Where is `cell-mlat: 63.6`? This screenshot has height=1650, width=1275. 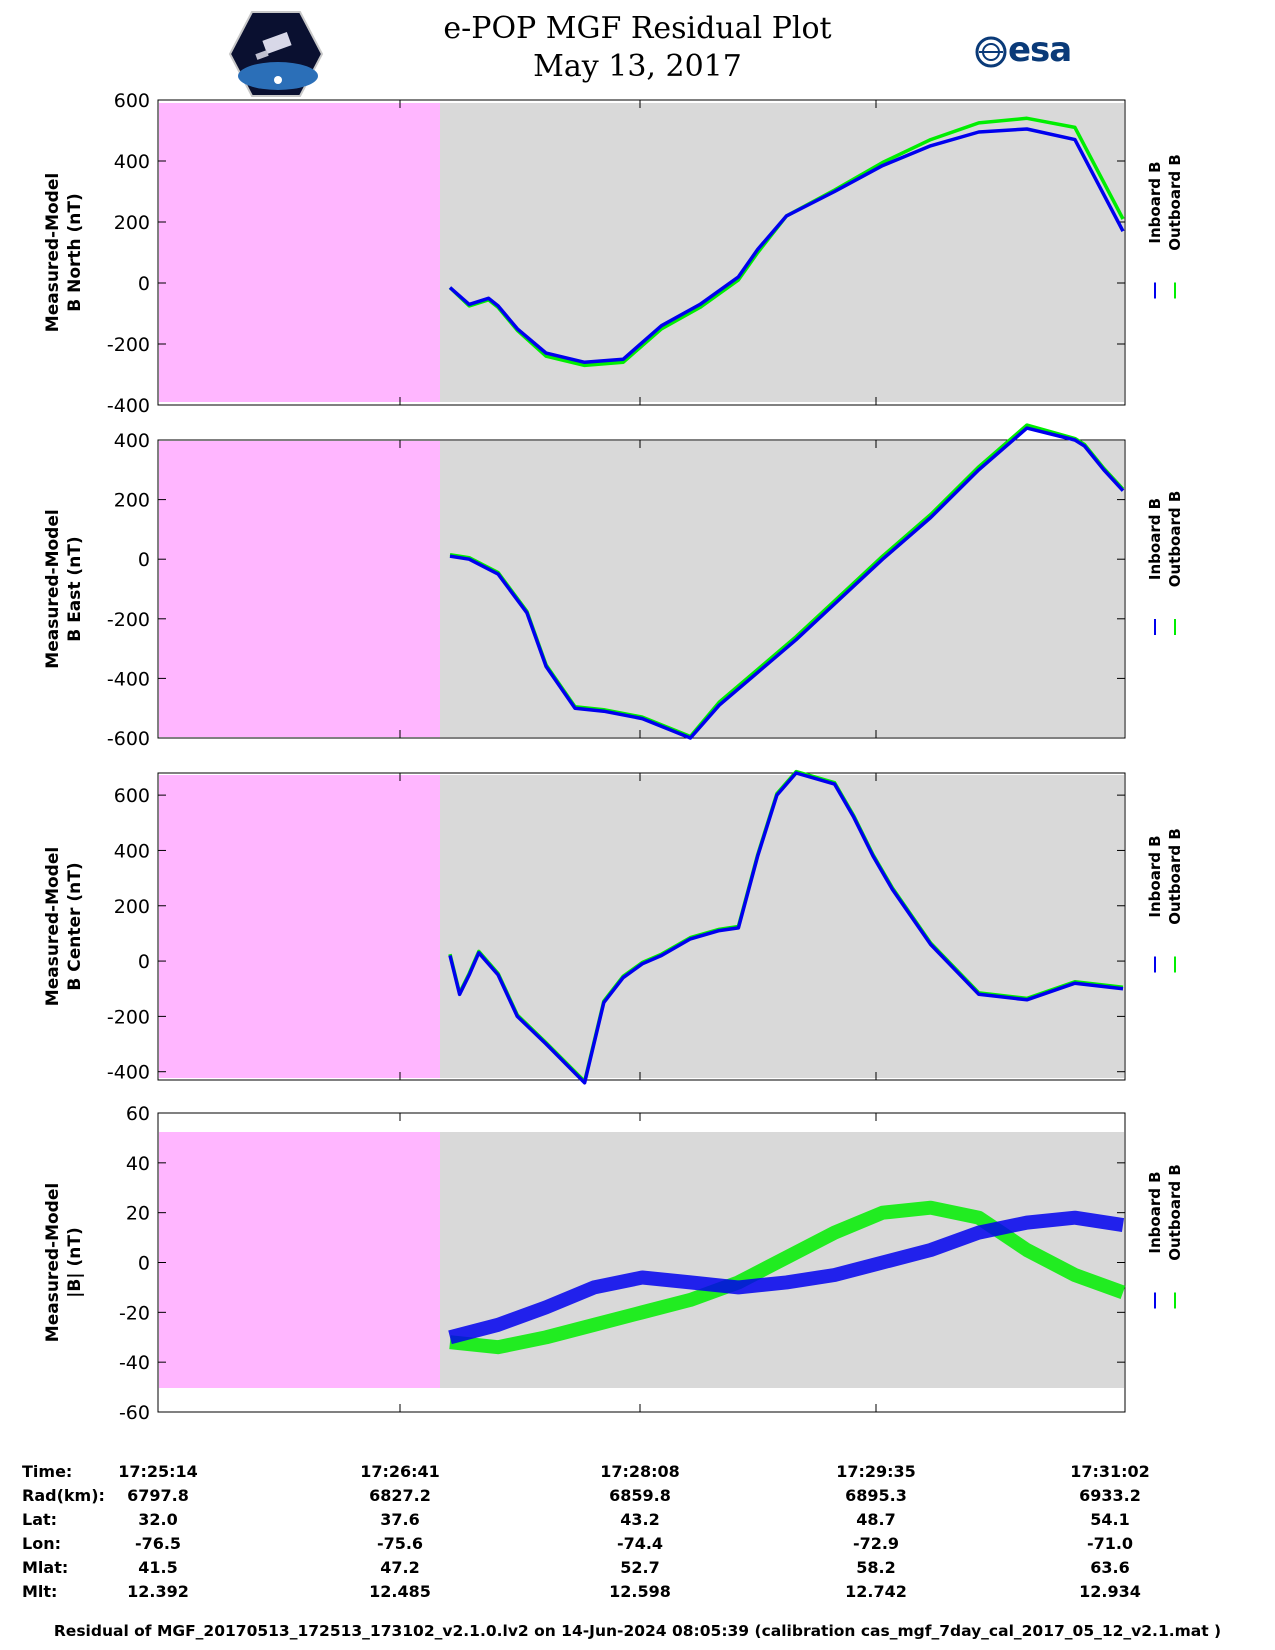
cell-mlat: 63.6 is located at coordinates (1110, 1567).